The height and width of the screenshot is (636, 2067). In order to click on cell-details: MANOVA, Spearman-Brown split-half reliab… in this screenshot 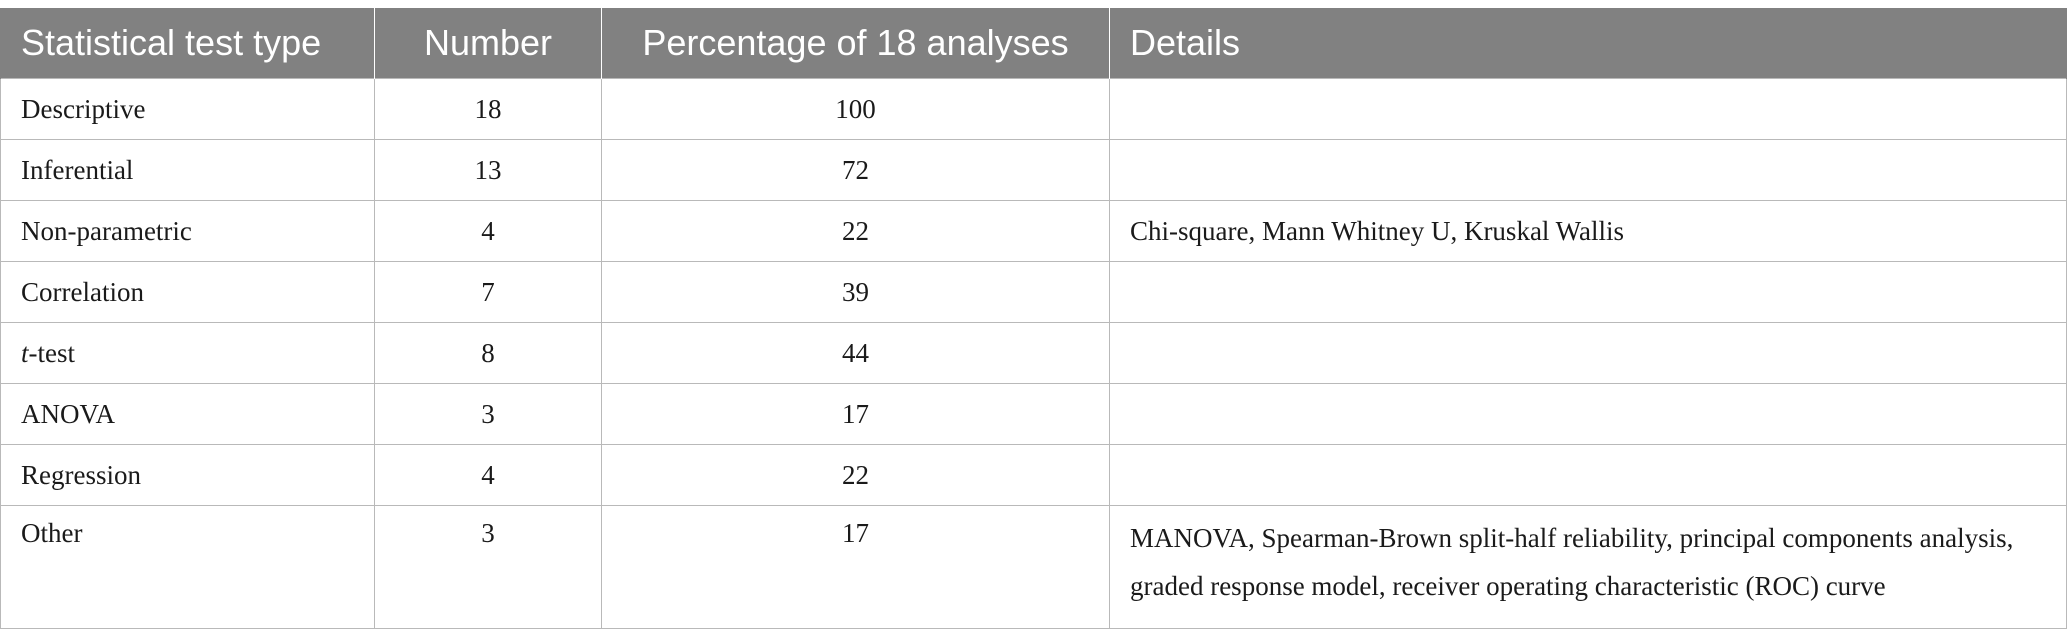, I will do `click(1588, 567)`.